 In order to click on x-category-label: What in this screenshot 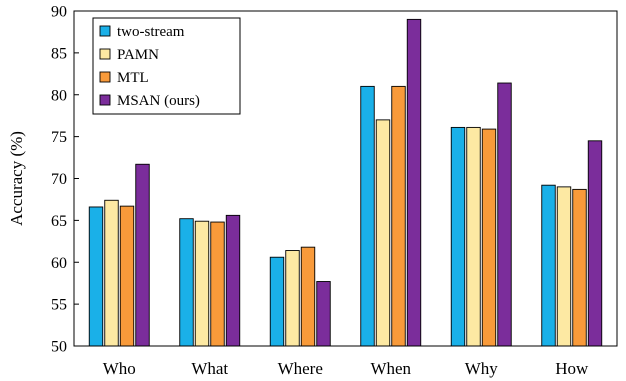, I will do `click(209, 368)`.